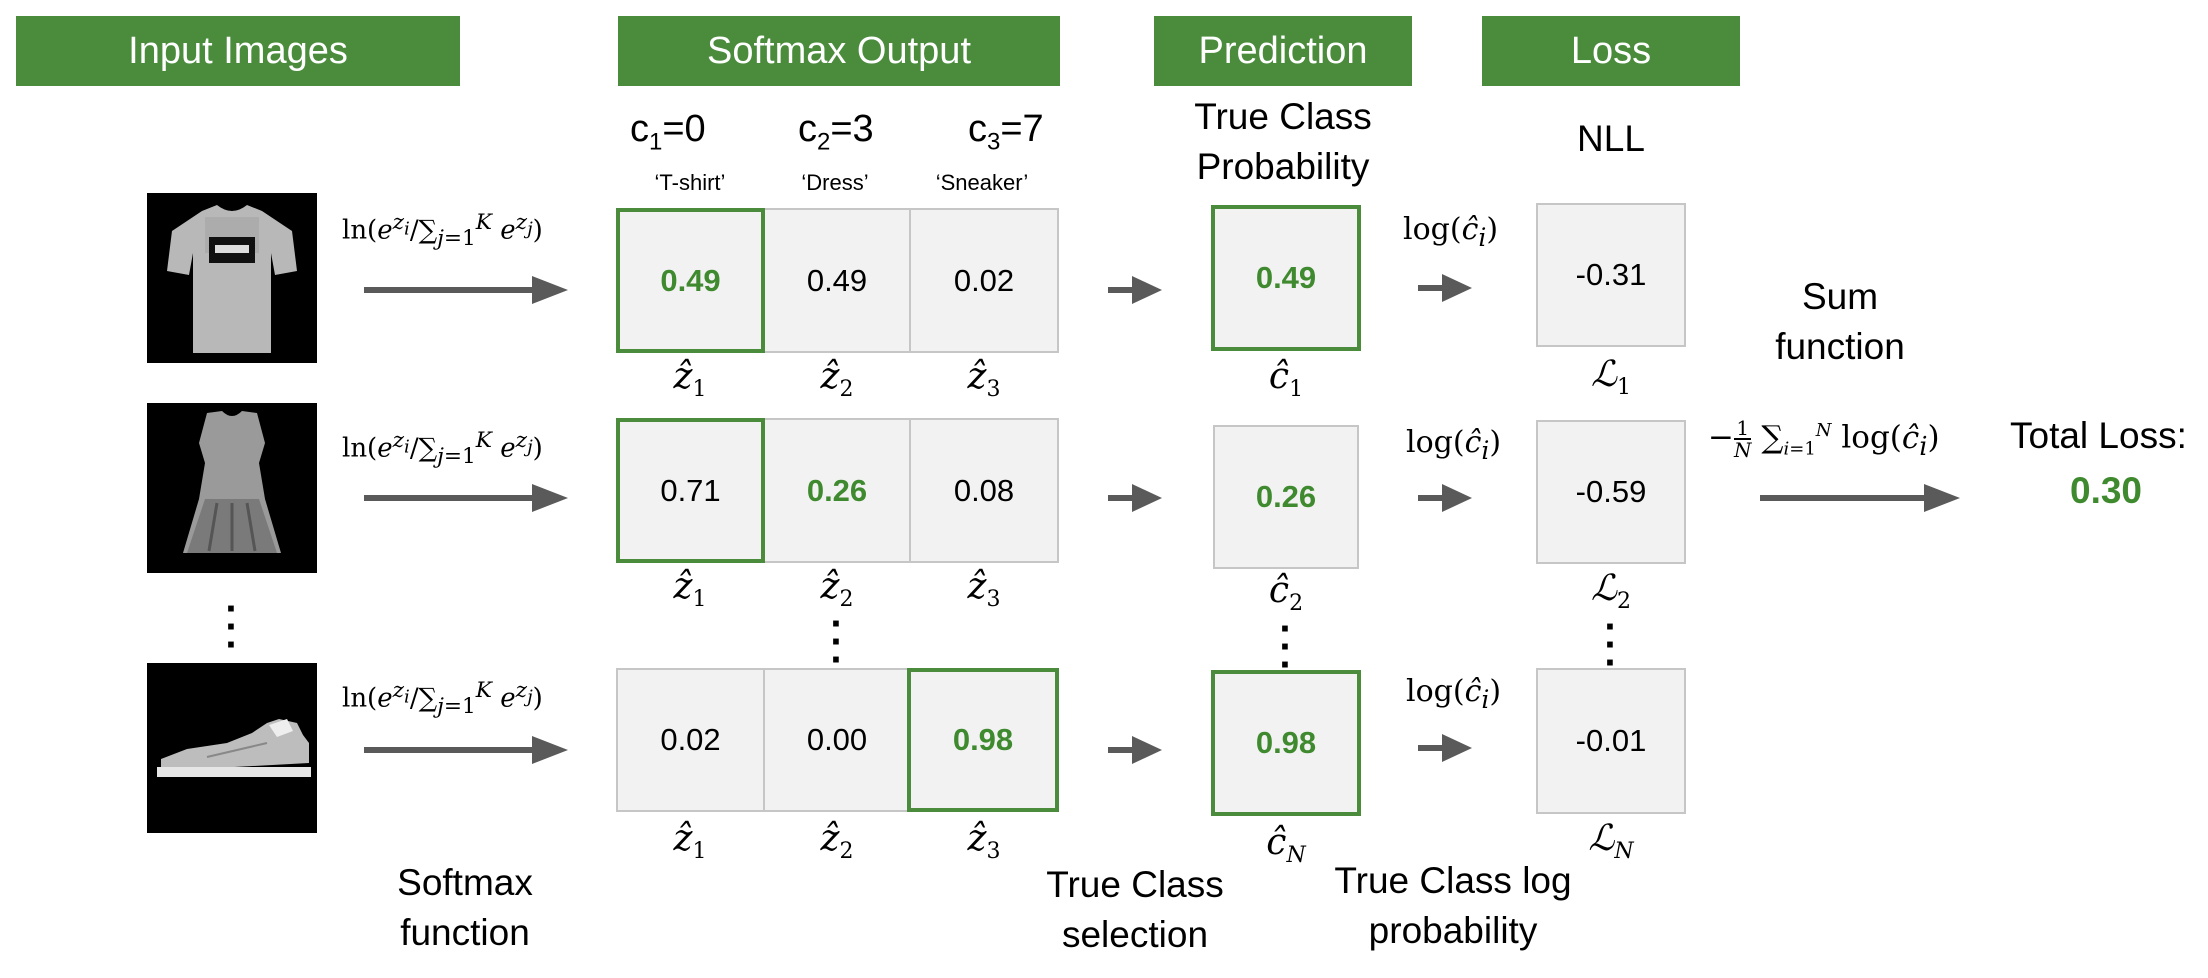 Image resolution: width=2208 pixels, height=978 pixels. I want to click on sum-formula: −1 N ∑i=1N log(ĉi), so click(1824, 439).